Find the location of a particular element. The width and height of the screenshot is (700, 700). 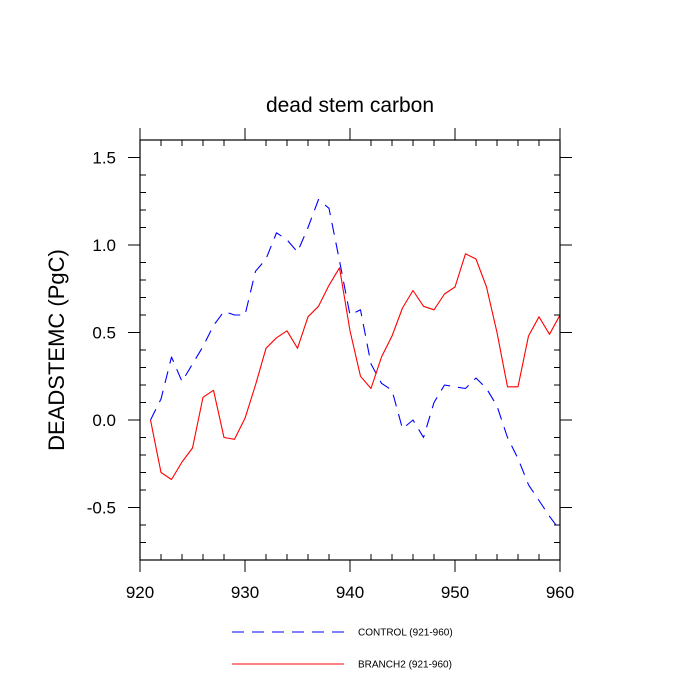

legend: CONTROL (921-960) BRANCH2 (921-960) is located at coordinates (342, 649).